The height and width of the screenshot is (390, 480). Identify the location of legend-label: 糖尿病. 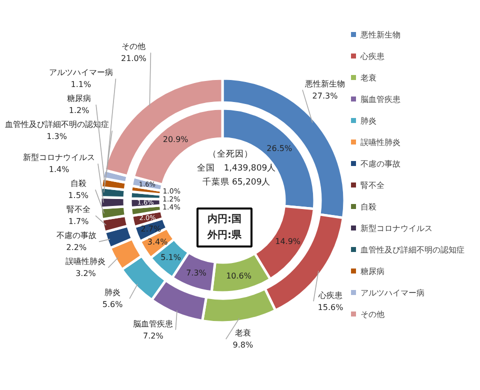
(372, 271).